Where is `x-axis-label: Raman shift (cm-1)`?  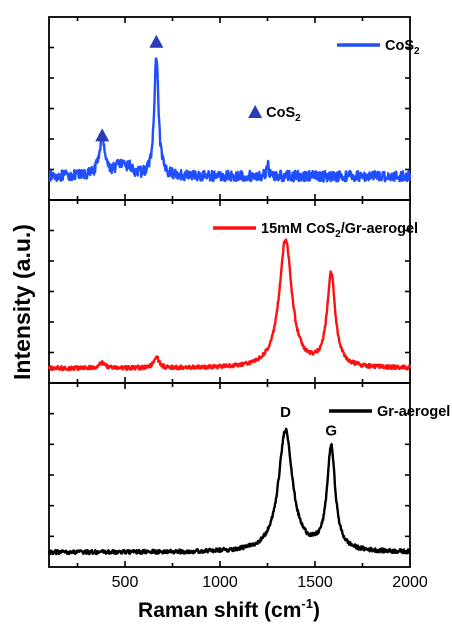 x-axis-label: Raman shift (cm-1) is located at coordinates (229, 609).